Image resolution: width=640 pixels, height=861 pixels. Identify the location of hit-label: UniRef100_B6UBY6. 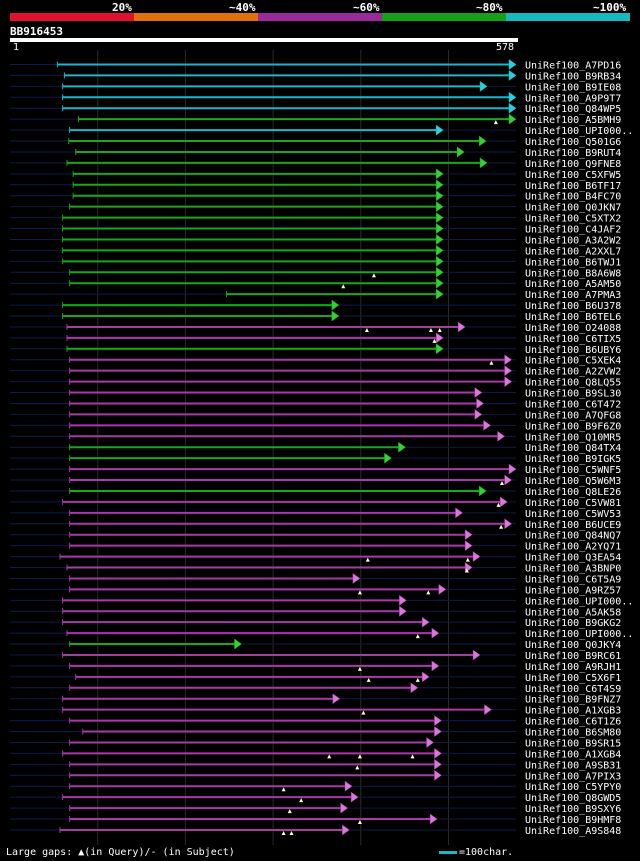
(573, 350).